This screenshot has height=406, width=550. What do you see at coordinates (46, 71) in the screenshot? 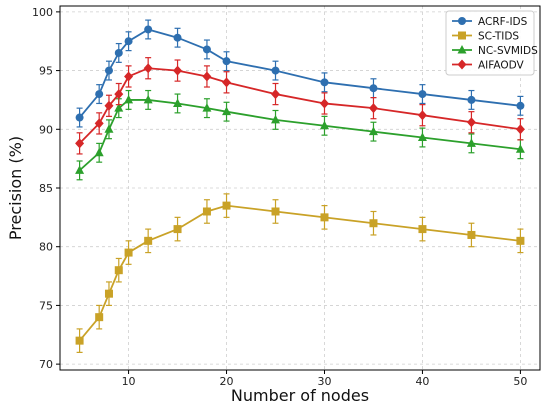
I see `y-tick-label: 95` at bounding box center [46, 71].